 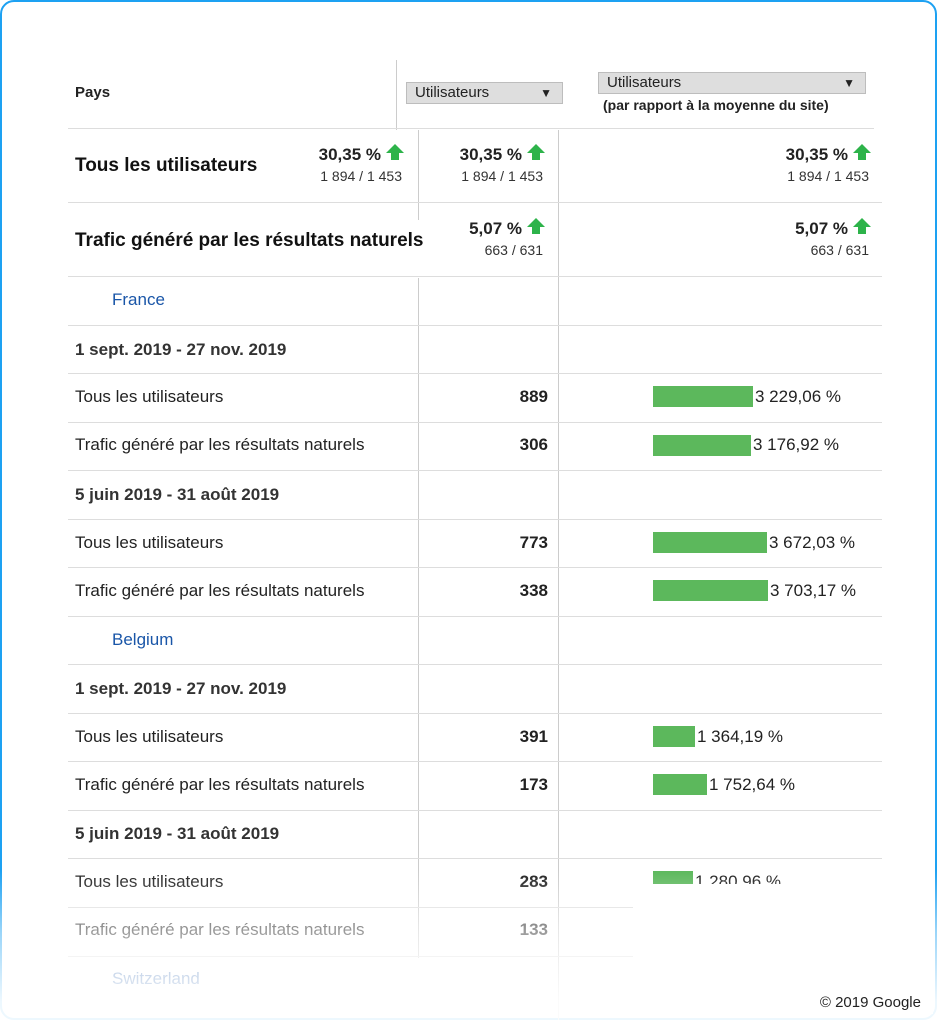 I want to click on summary-organic-col2-ratio: 663 / 631, so click(x=839, y=250).